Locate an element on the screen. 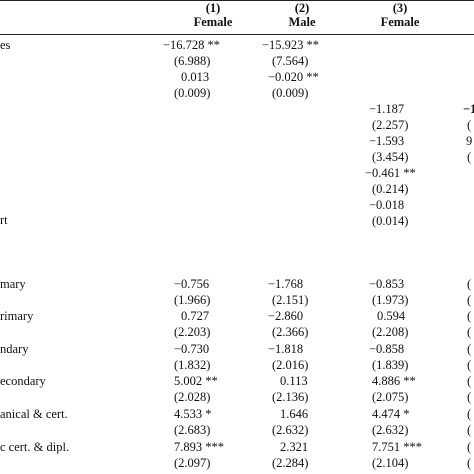 The width and height of the screenshot is (474, 474). coef-cell: −15.923 ** is located at coordinates (291, 45).